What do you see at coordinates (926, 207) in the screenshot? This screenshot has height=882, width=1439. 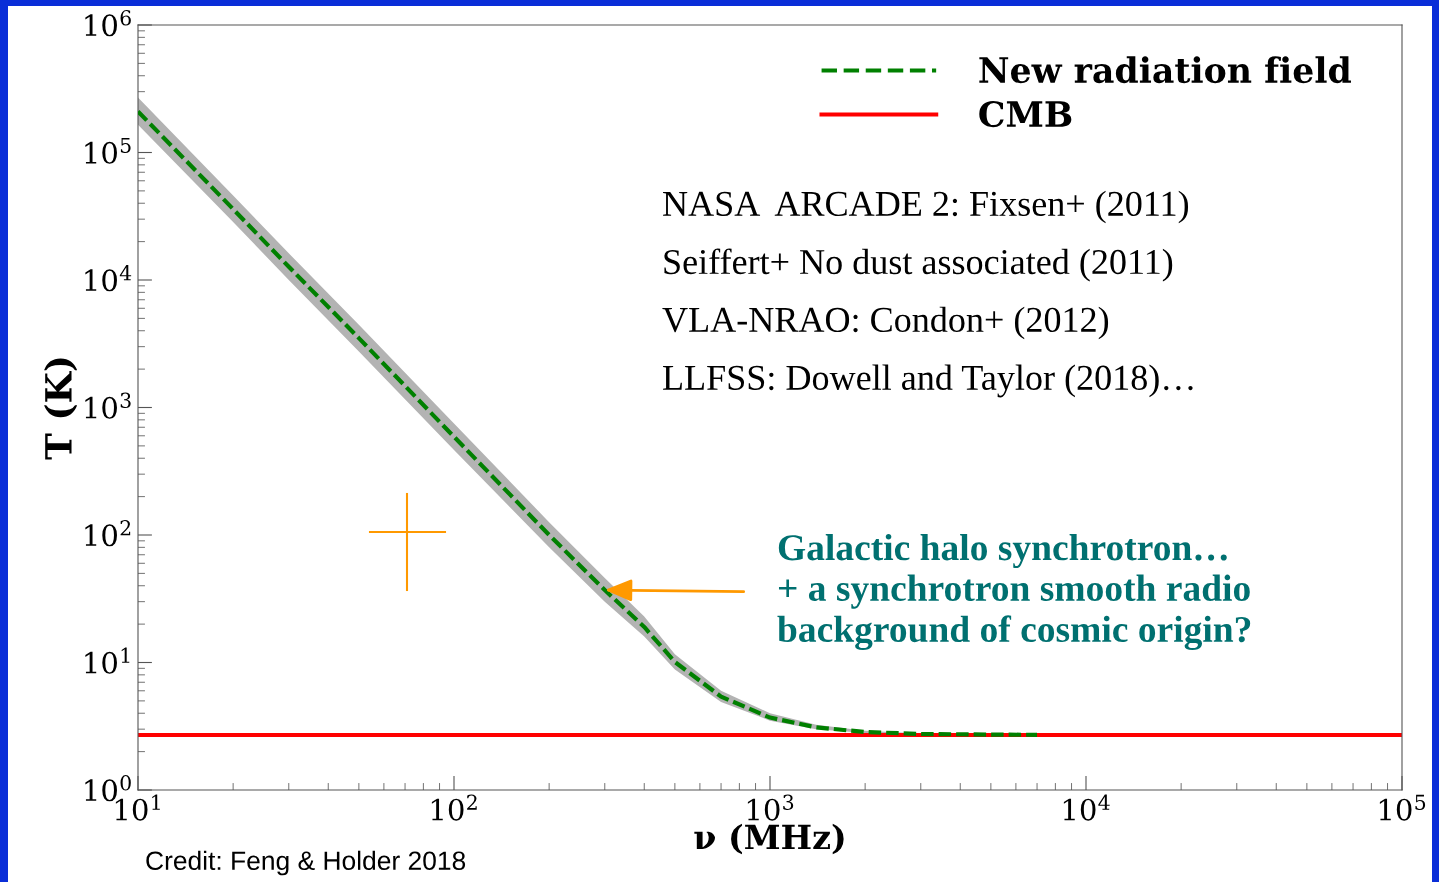 I see `annotation: NASA ARCADE 2: Fixsen+ (2011)` at bounding box center [926, 207].